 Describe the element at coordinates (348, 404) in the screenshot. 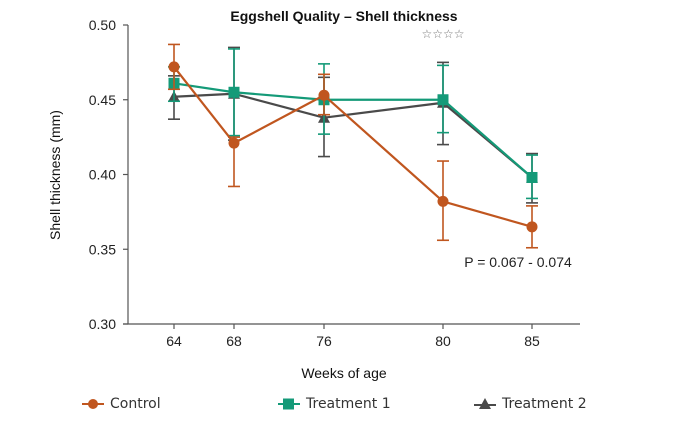

I see `legend-label: Treatment 1` at that location.